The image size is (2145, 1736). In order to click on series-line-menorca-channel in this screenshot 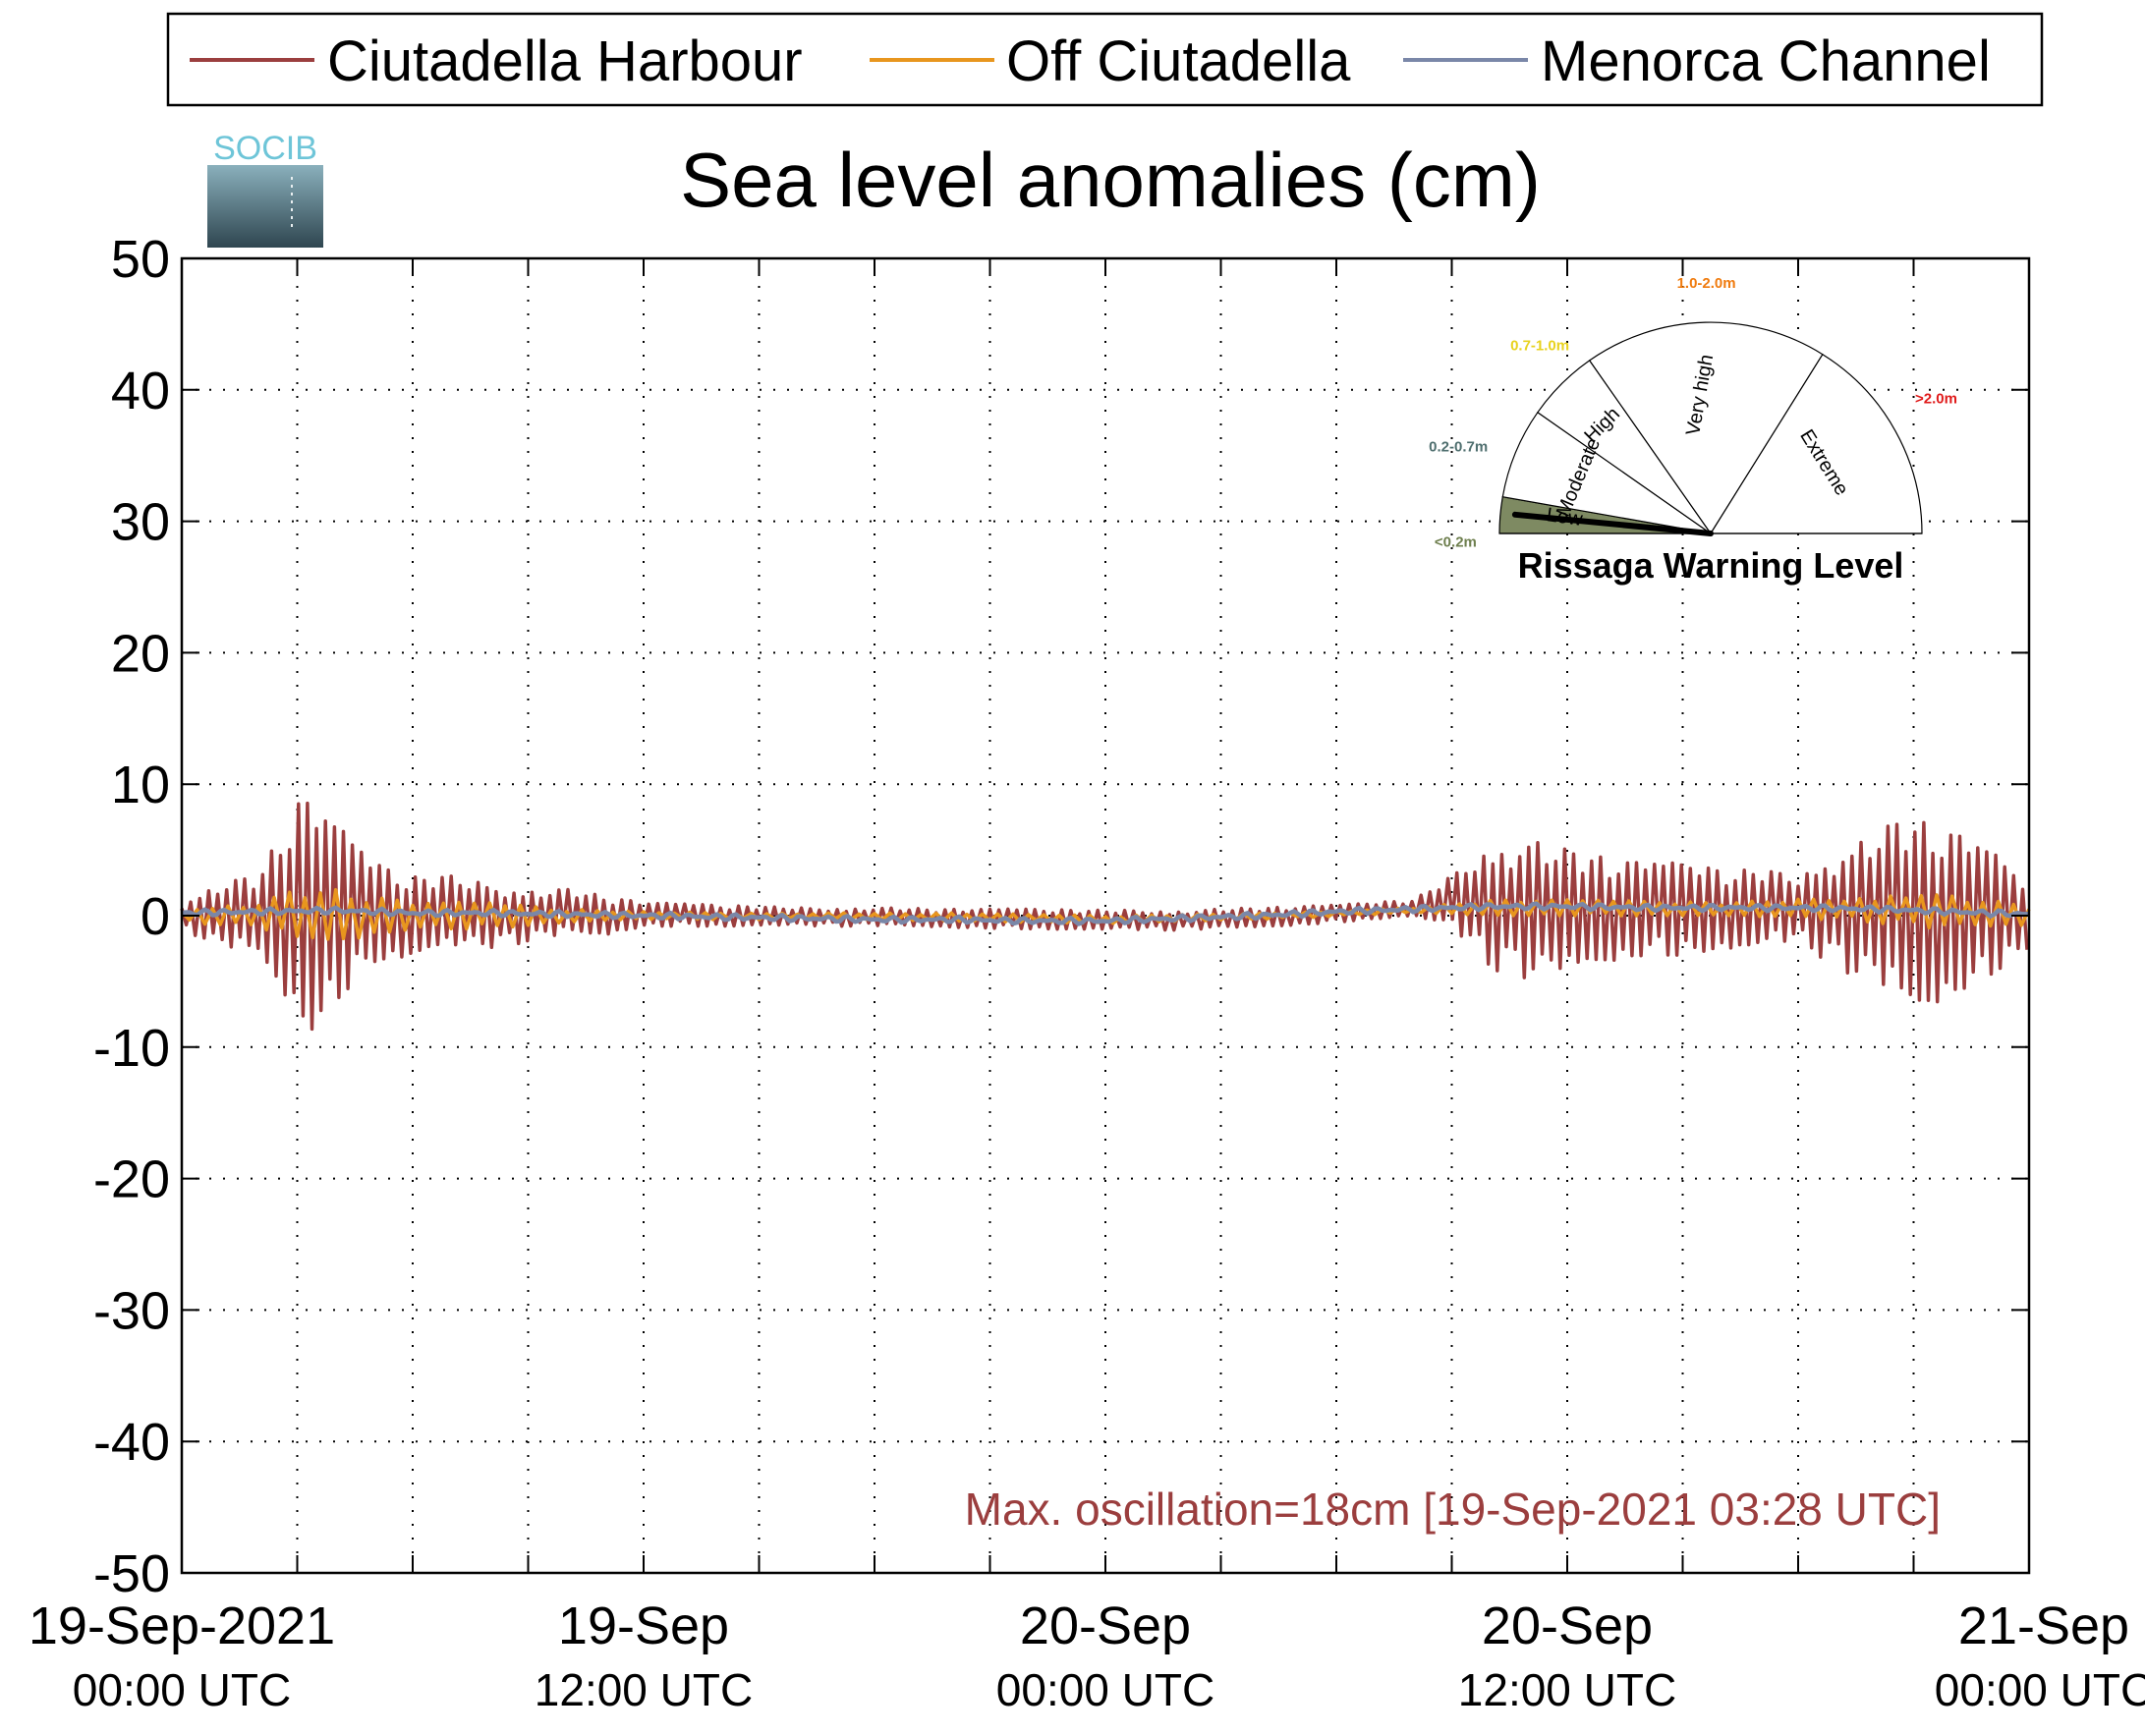, I will do `click(1105, 913)`.